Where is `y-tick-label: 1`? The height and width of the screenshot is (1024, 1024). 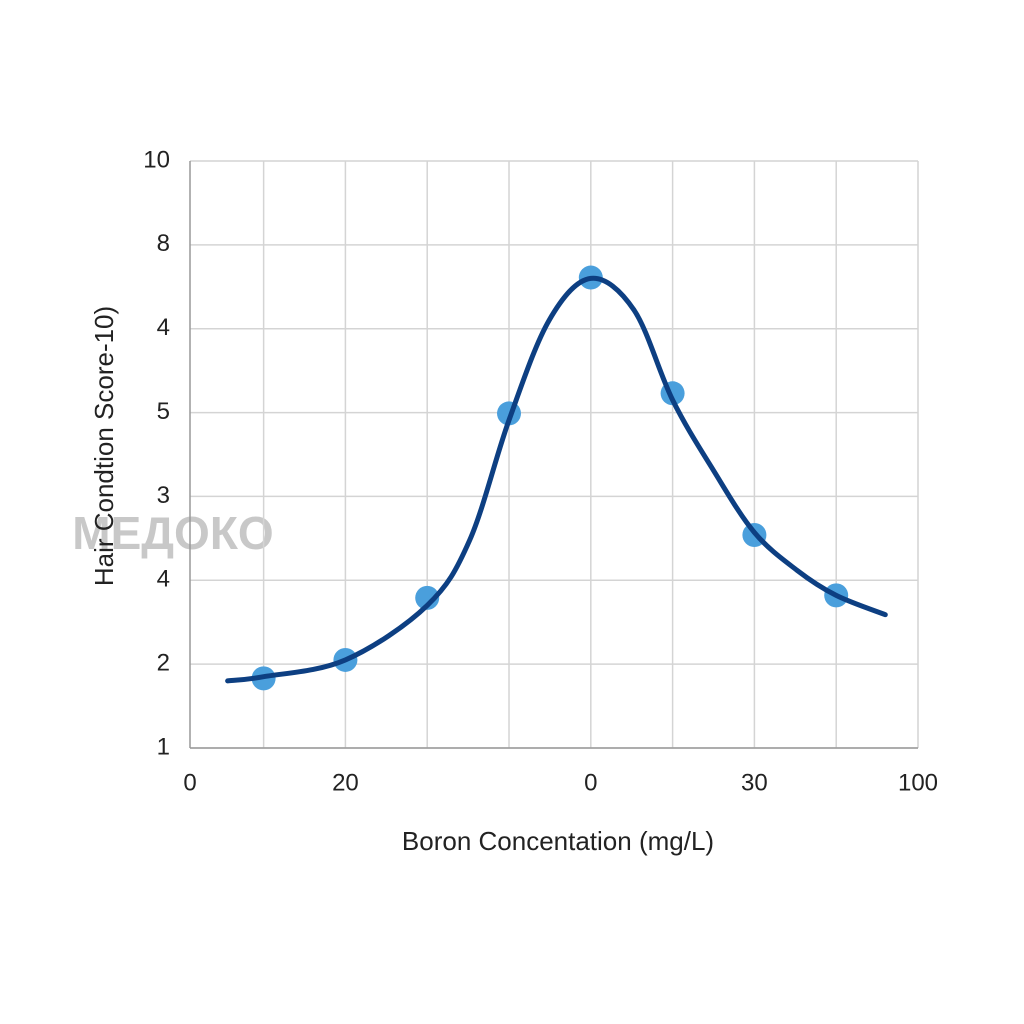
y-tick-label: 1 is located at coordinates (163, 746).